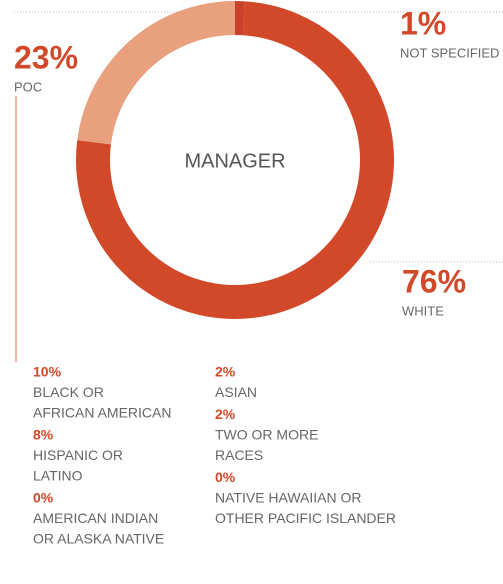  What do you see at coordinates (449, 52) in the screenshot?
I see `segment-label: NOT SPECIFIED` at bounding box center [449, 52].